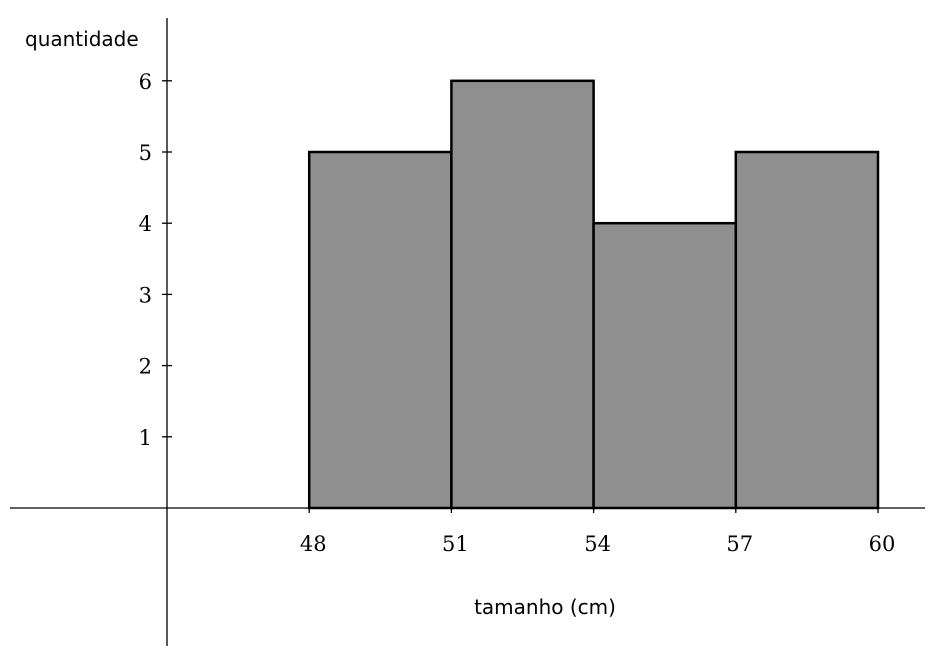 This screenshot has width=935, height=656. Describe the element at coordinates (882, 544) in the screenshot. I see `x-tick-label-60: 60` at that location.